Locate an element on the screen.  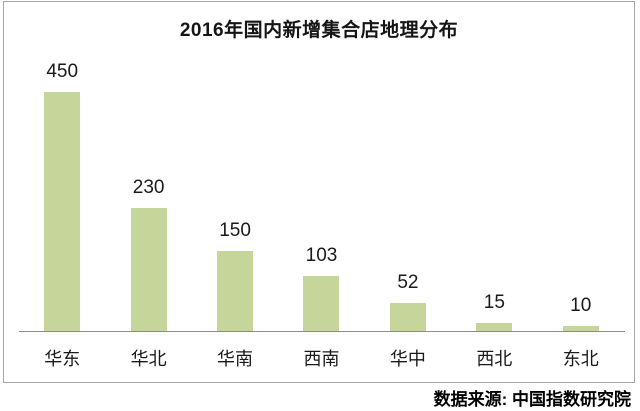
x-axis-line is located at coordinates (322, 331).